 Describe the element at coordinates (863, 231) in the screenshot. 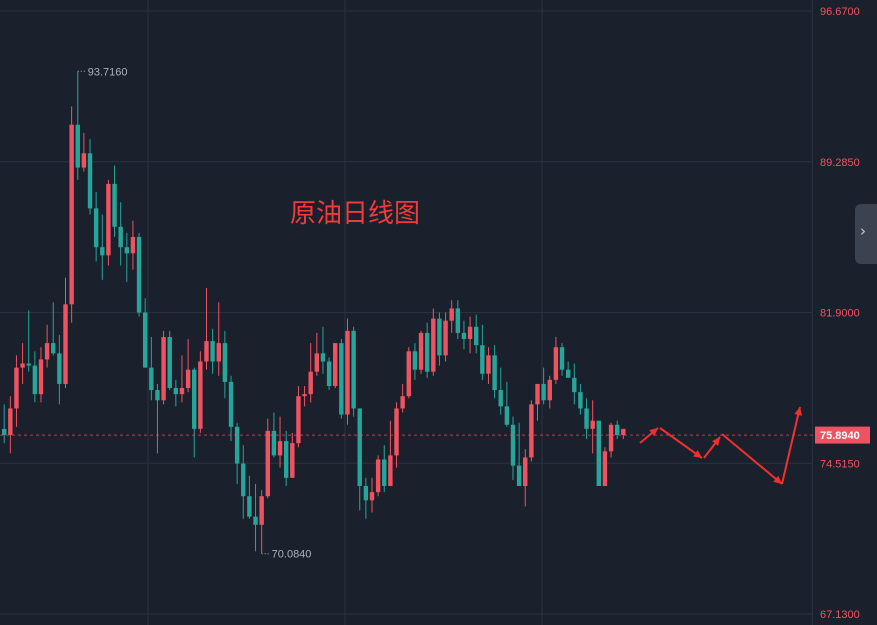

I see `chevron-right-icon: ›` at that location.